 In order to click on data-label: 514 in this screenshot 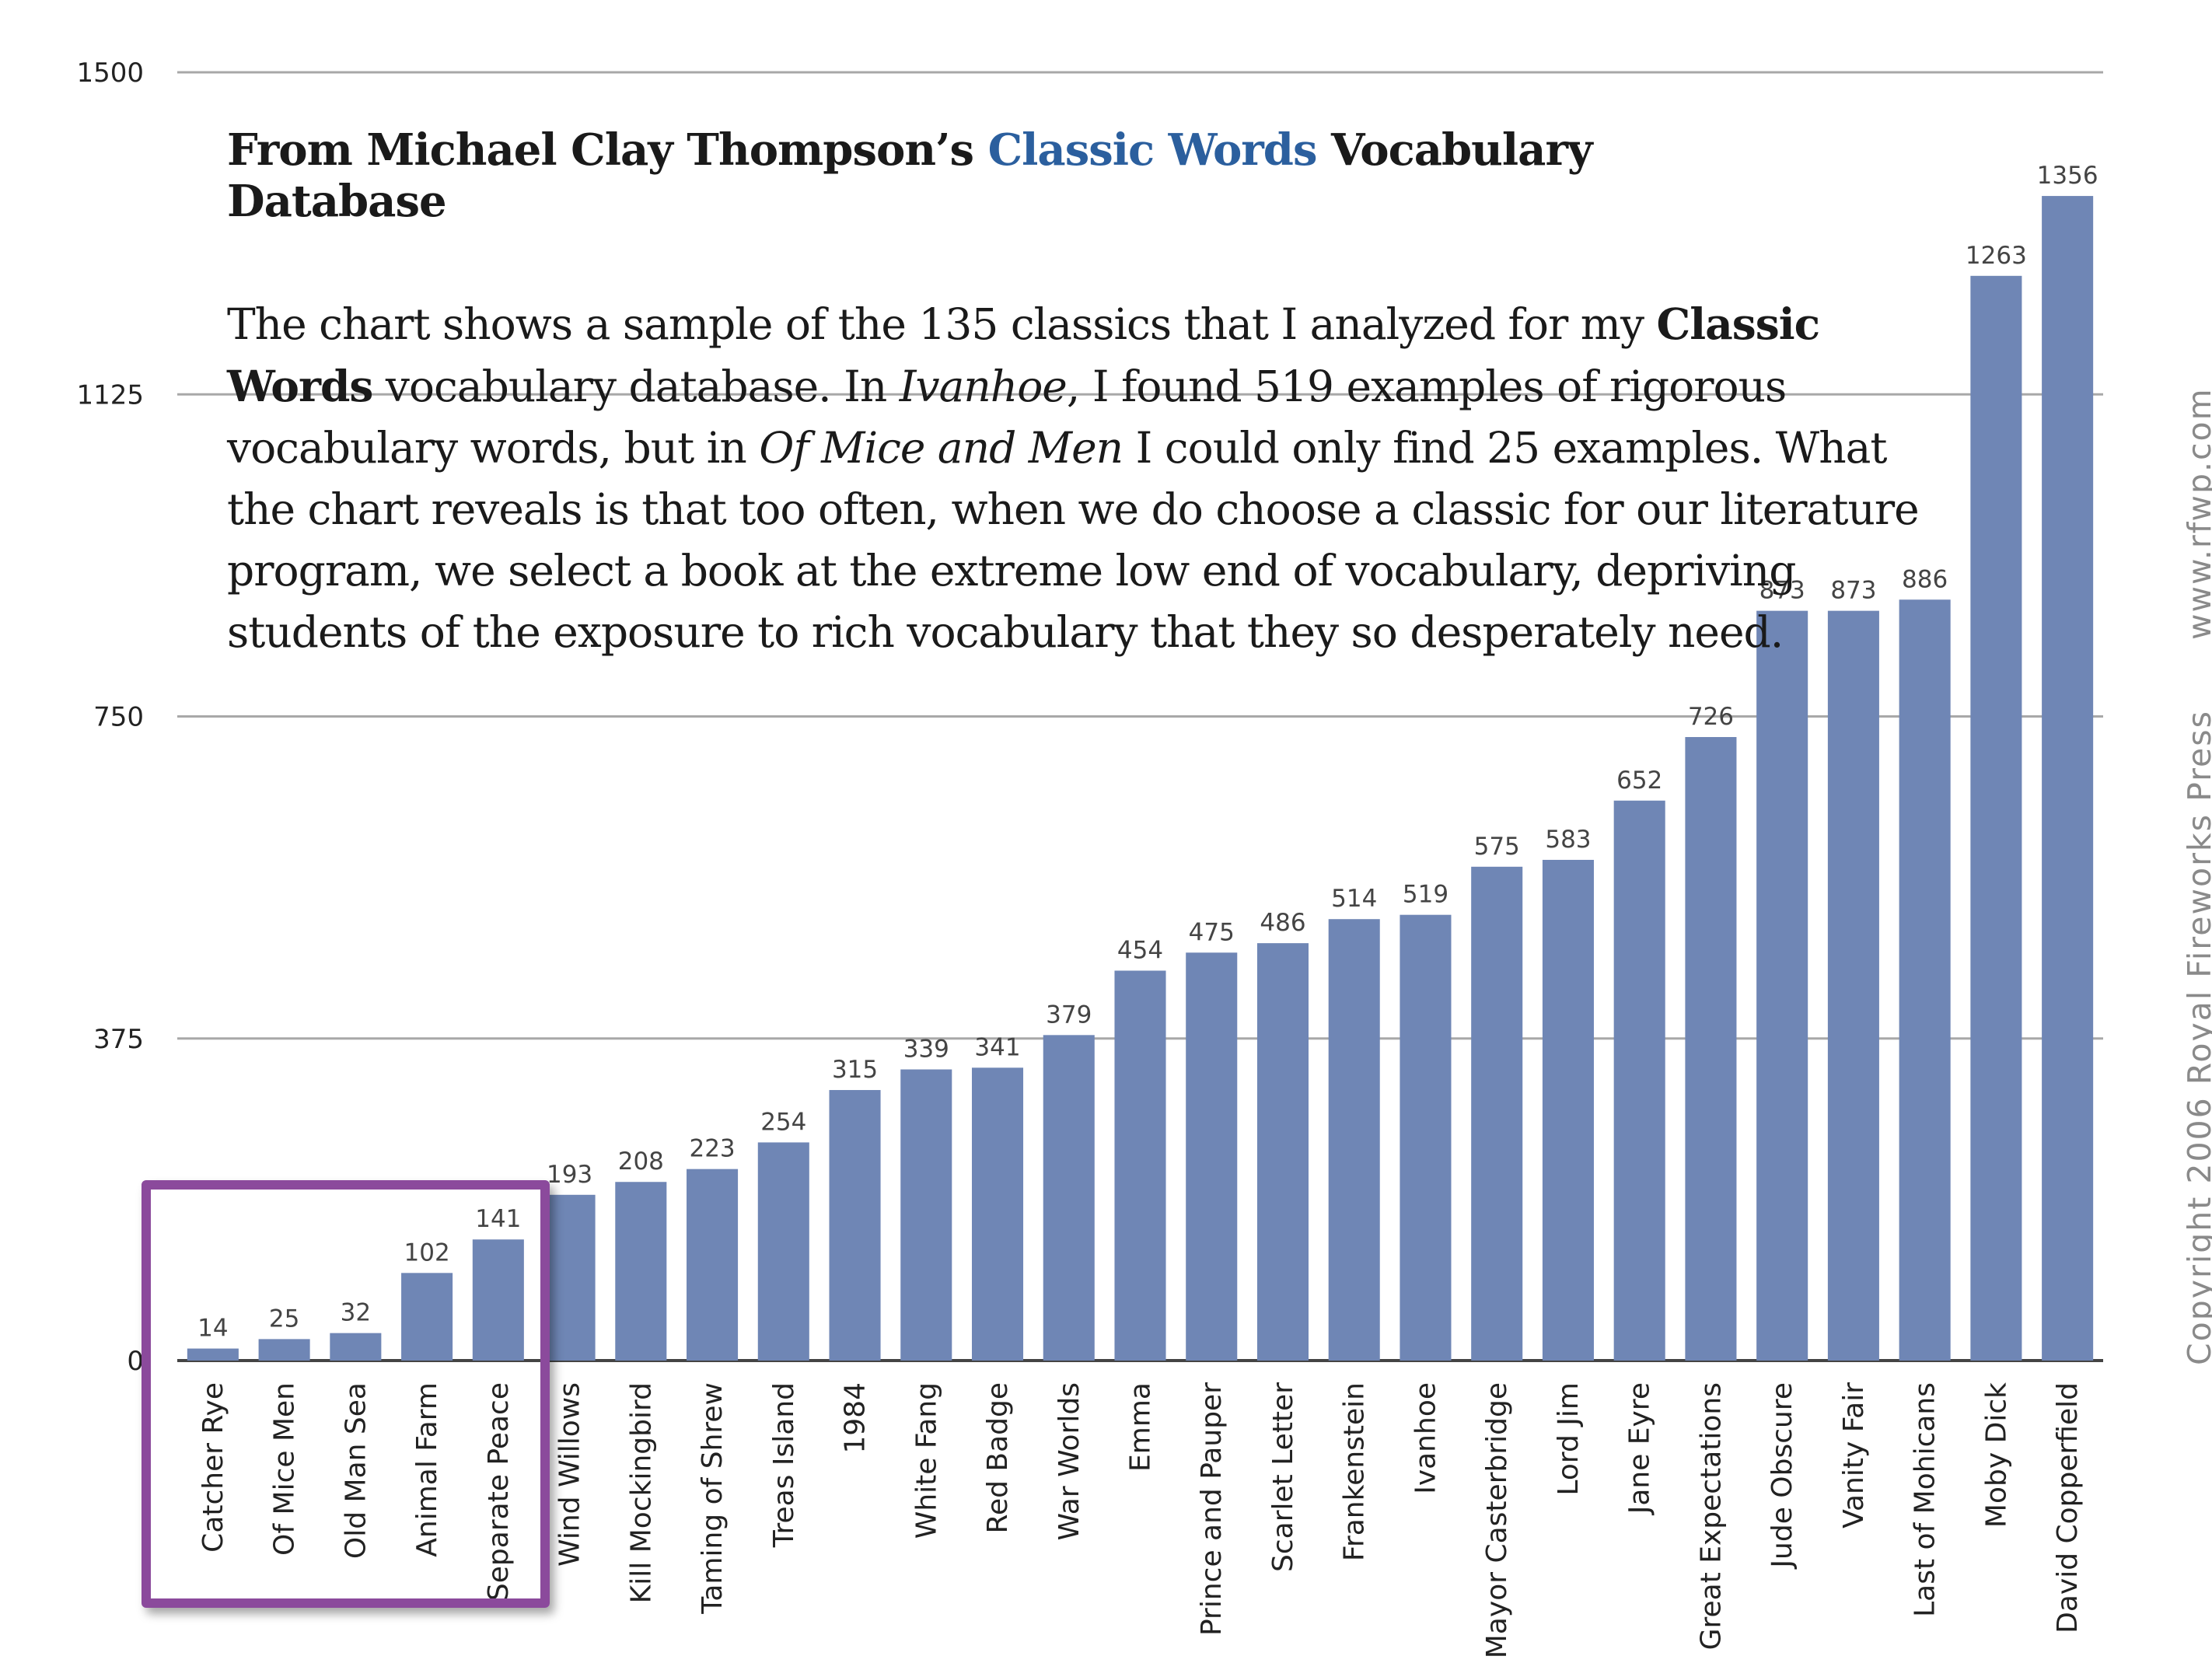, I will do `click(1354, 899)`.